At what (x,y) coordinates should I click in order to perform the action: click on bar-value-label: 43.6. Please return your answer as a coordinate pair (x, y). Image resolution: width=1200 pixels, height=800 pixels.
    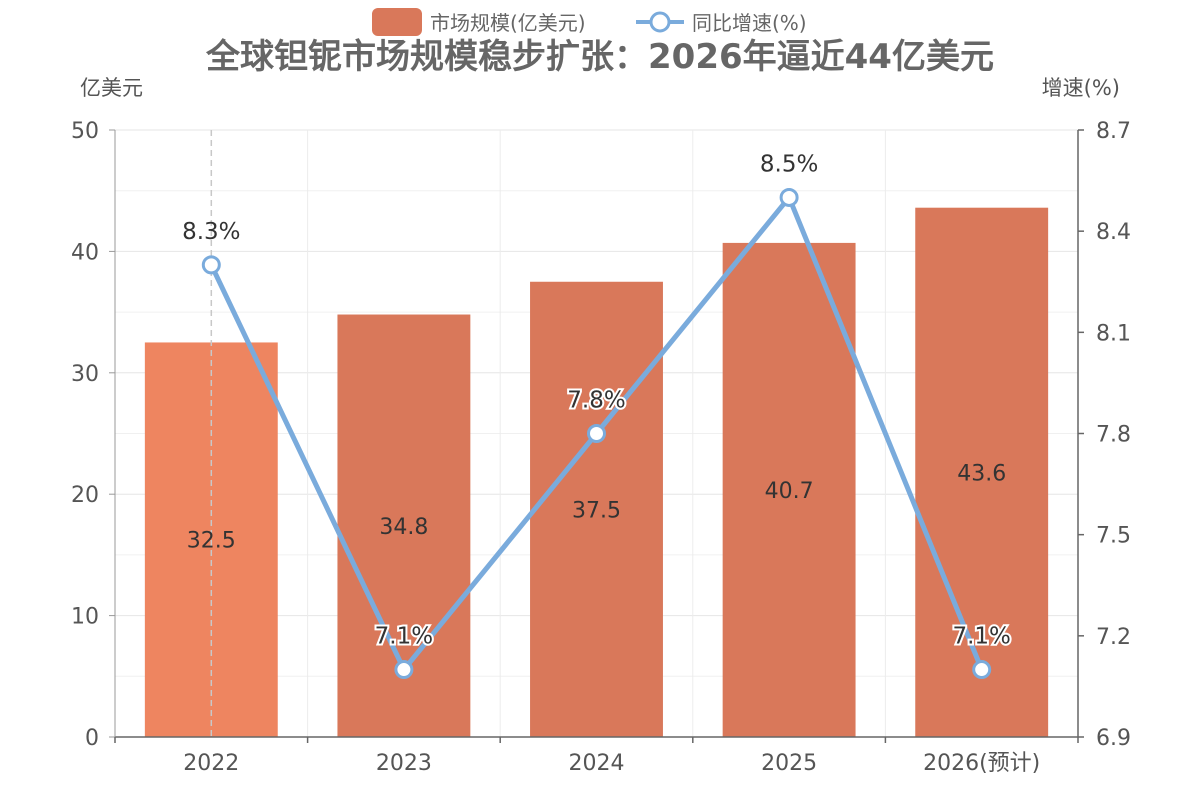
    Looking at the image, I should click on (981, 473).